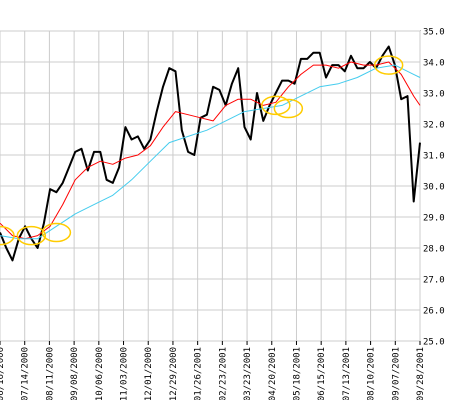 Image resolution: width=450 pixels, height=400 pixels. Describe the element at coordinates (3, 373) in the screenshot. I see `x-tick-label: 06/16/2000` at that location.